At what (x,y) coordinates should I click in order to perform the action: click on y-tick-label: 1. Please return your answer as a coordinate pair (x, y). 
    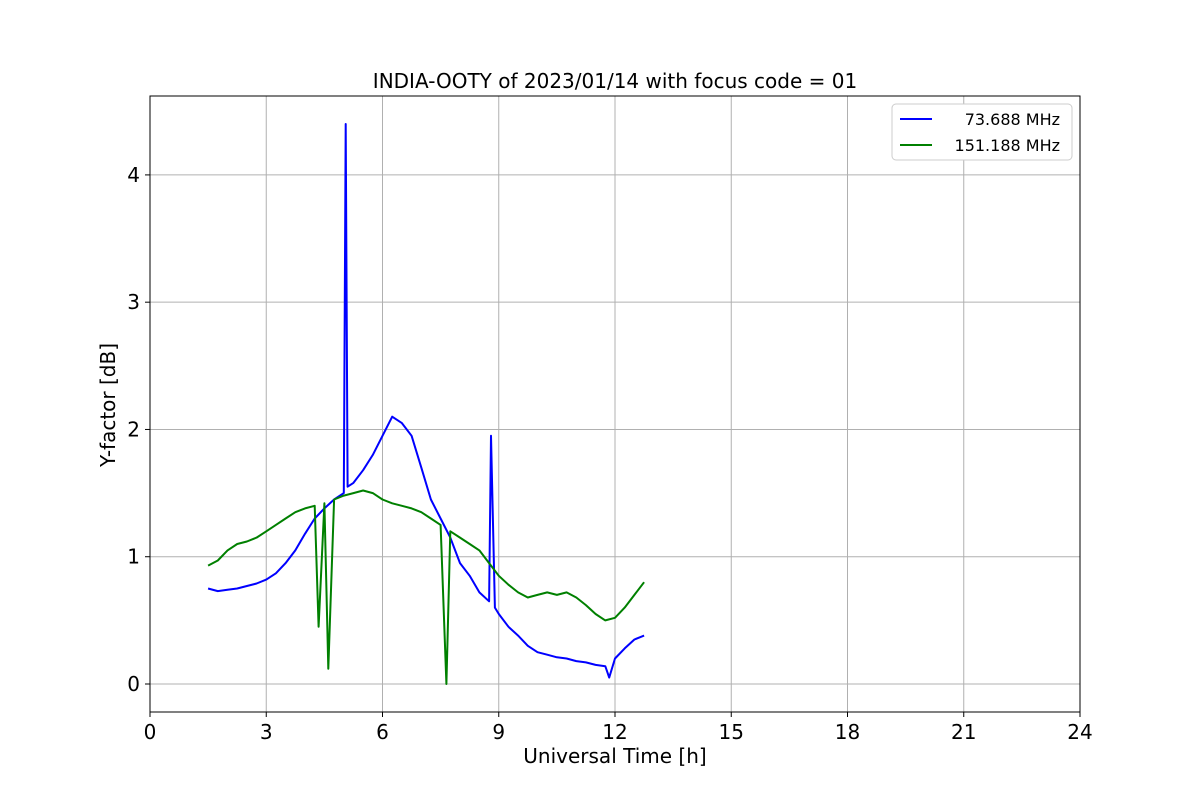
    Looking at the image, I should click on (133, 557).